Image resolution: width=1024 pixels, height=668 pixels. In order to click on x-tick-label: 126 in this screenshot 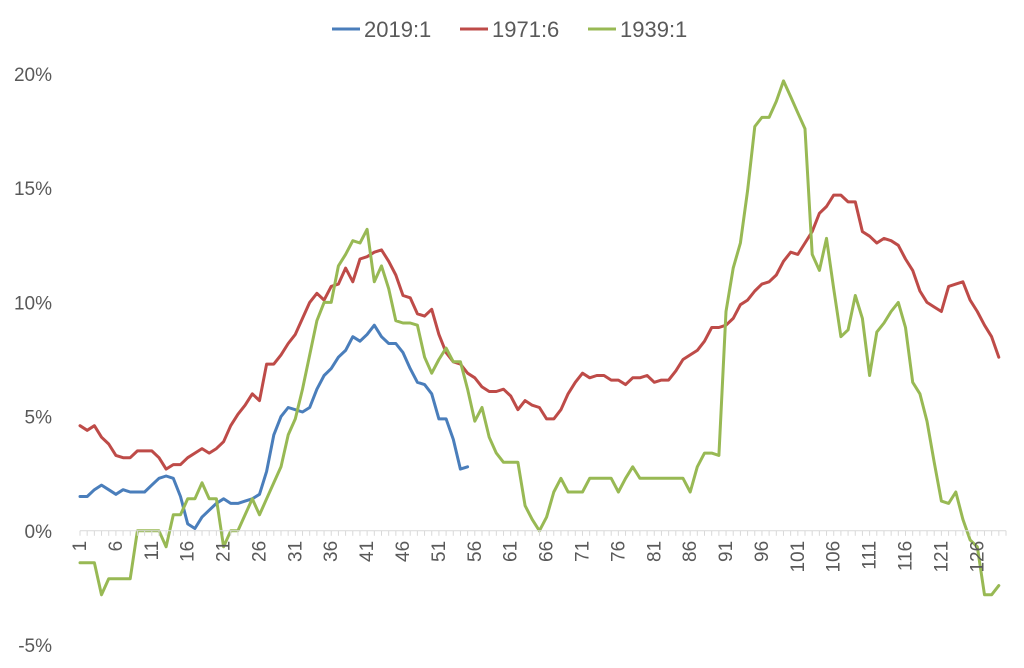, I will do `click(977, 557)`.